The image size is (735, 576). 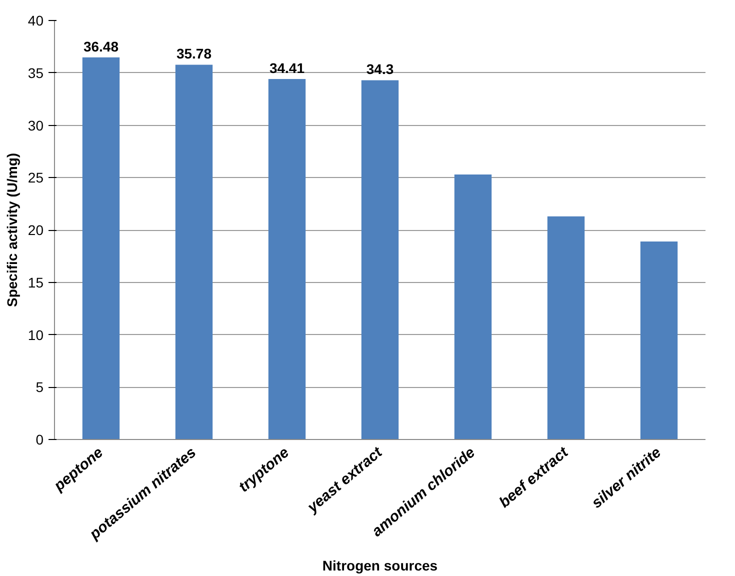 I want to click on y-tick-label: 40, so click(x=36, y=20).